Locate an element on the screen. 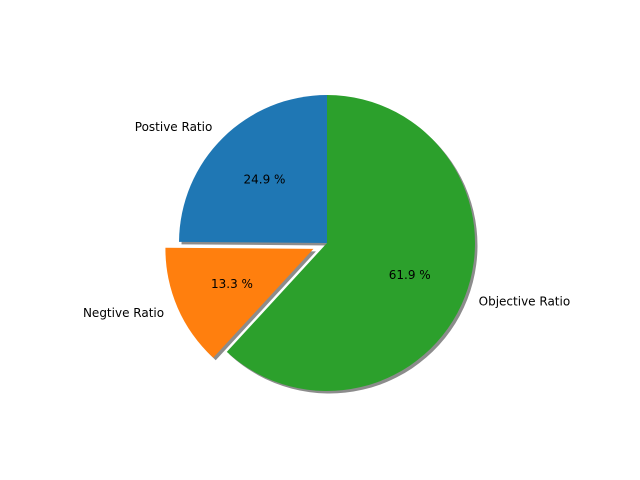 This screenshot has width=640, height=480. label-objective-ratio: Objective Ratio is located at coordinates (525, 302).